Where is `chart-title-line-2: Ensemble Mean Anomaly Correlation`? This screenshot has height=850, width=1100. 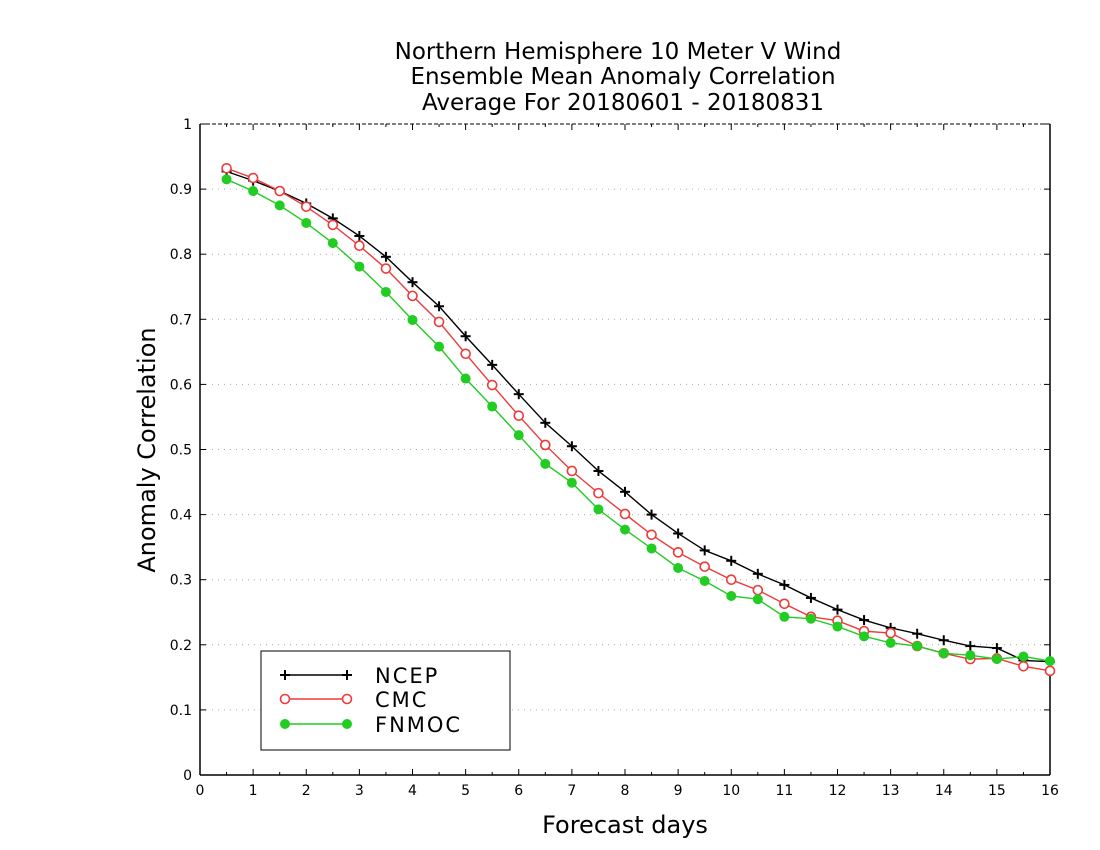 chart-title-line-2: Ensemble Mean Anomaly Correlation is located at coordinates (622, 77).